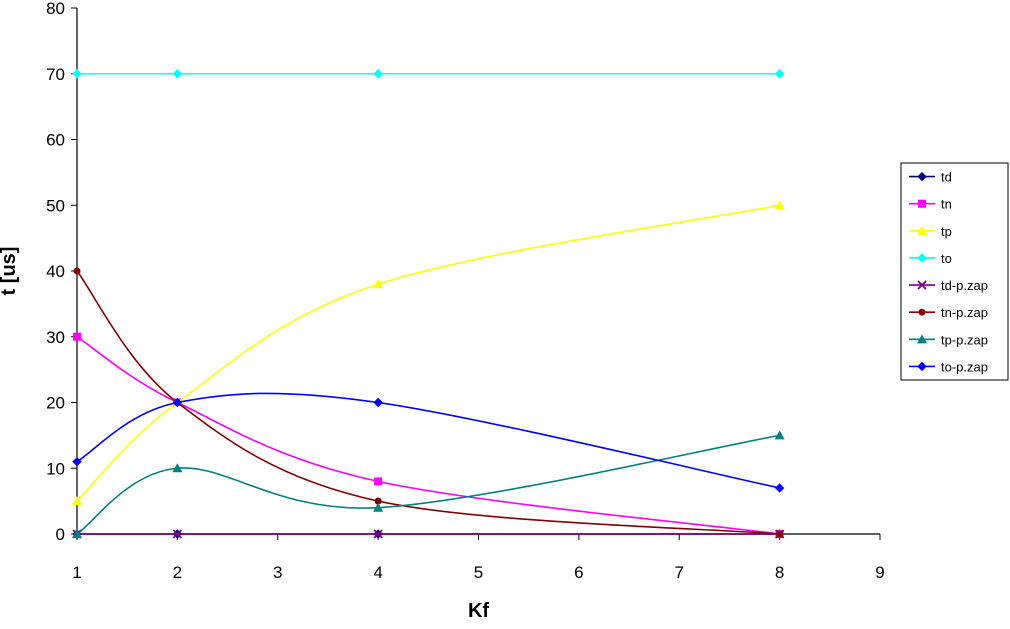  I want to click on x-axis-title: Kf, so click(478, 611).